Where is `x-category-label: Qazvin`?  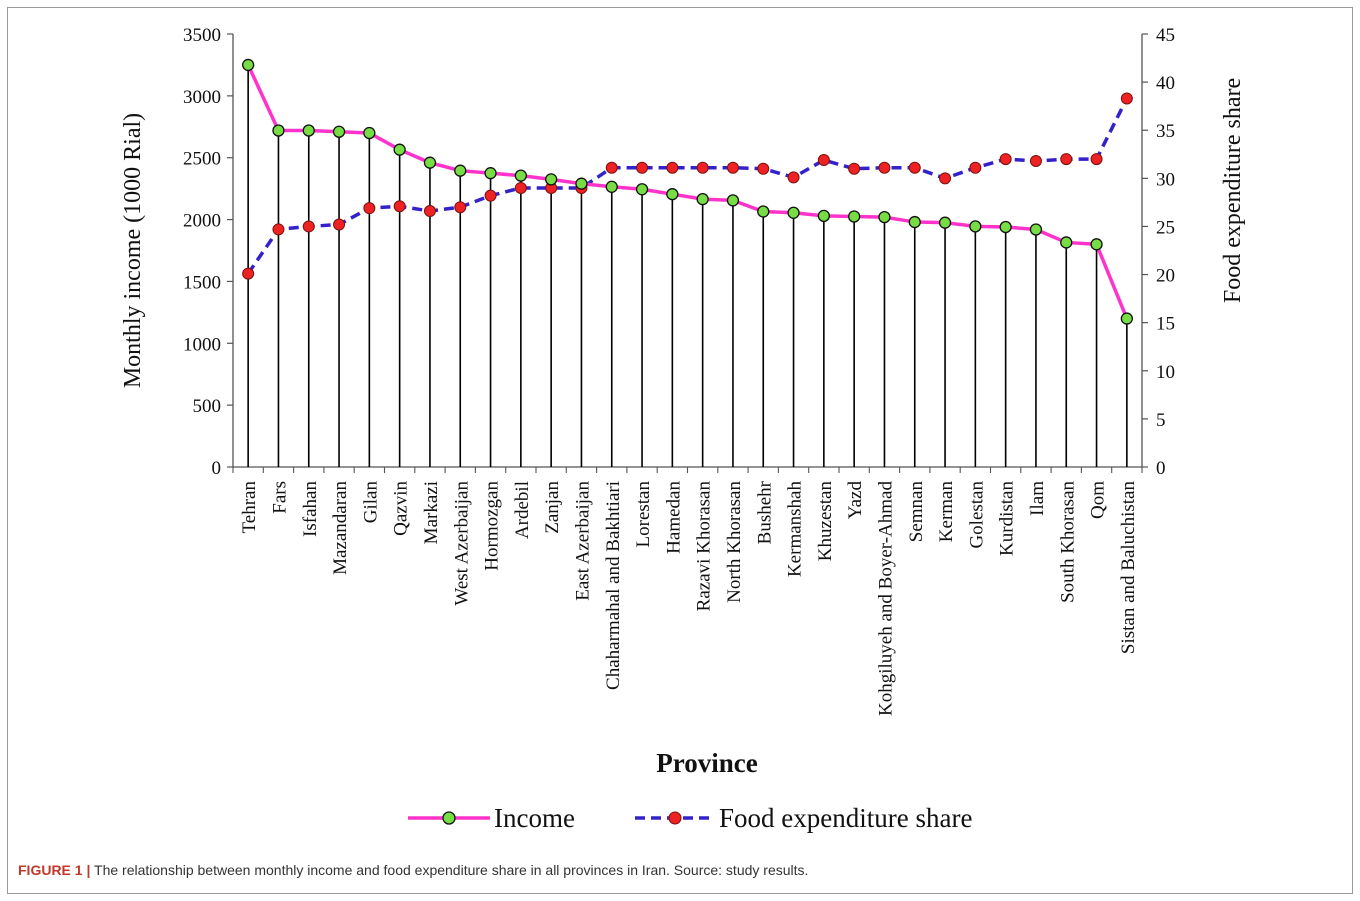
x-category-label: Qazvin is located at coordinates (401, 508).